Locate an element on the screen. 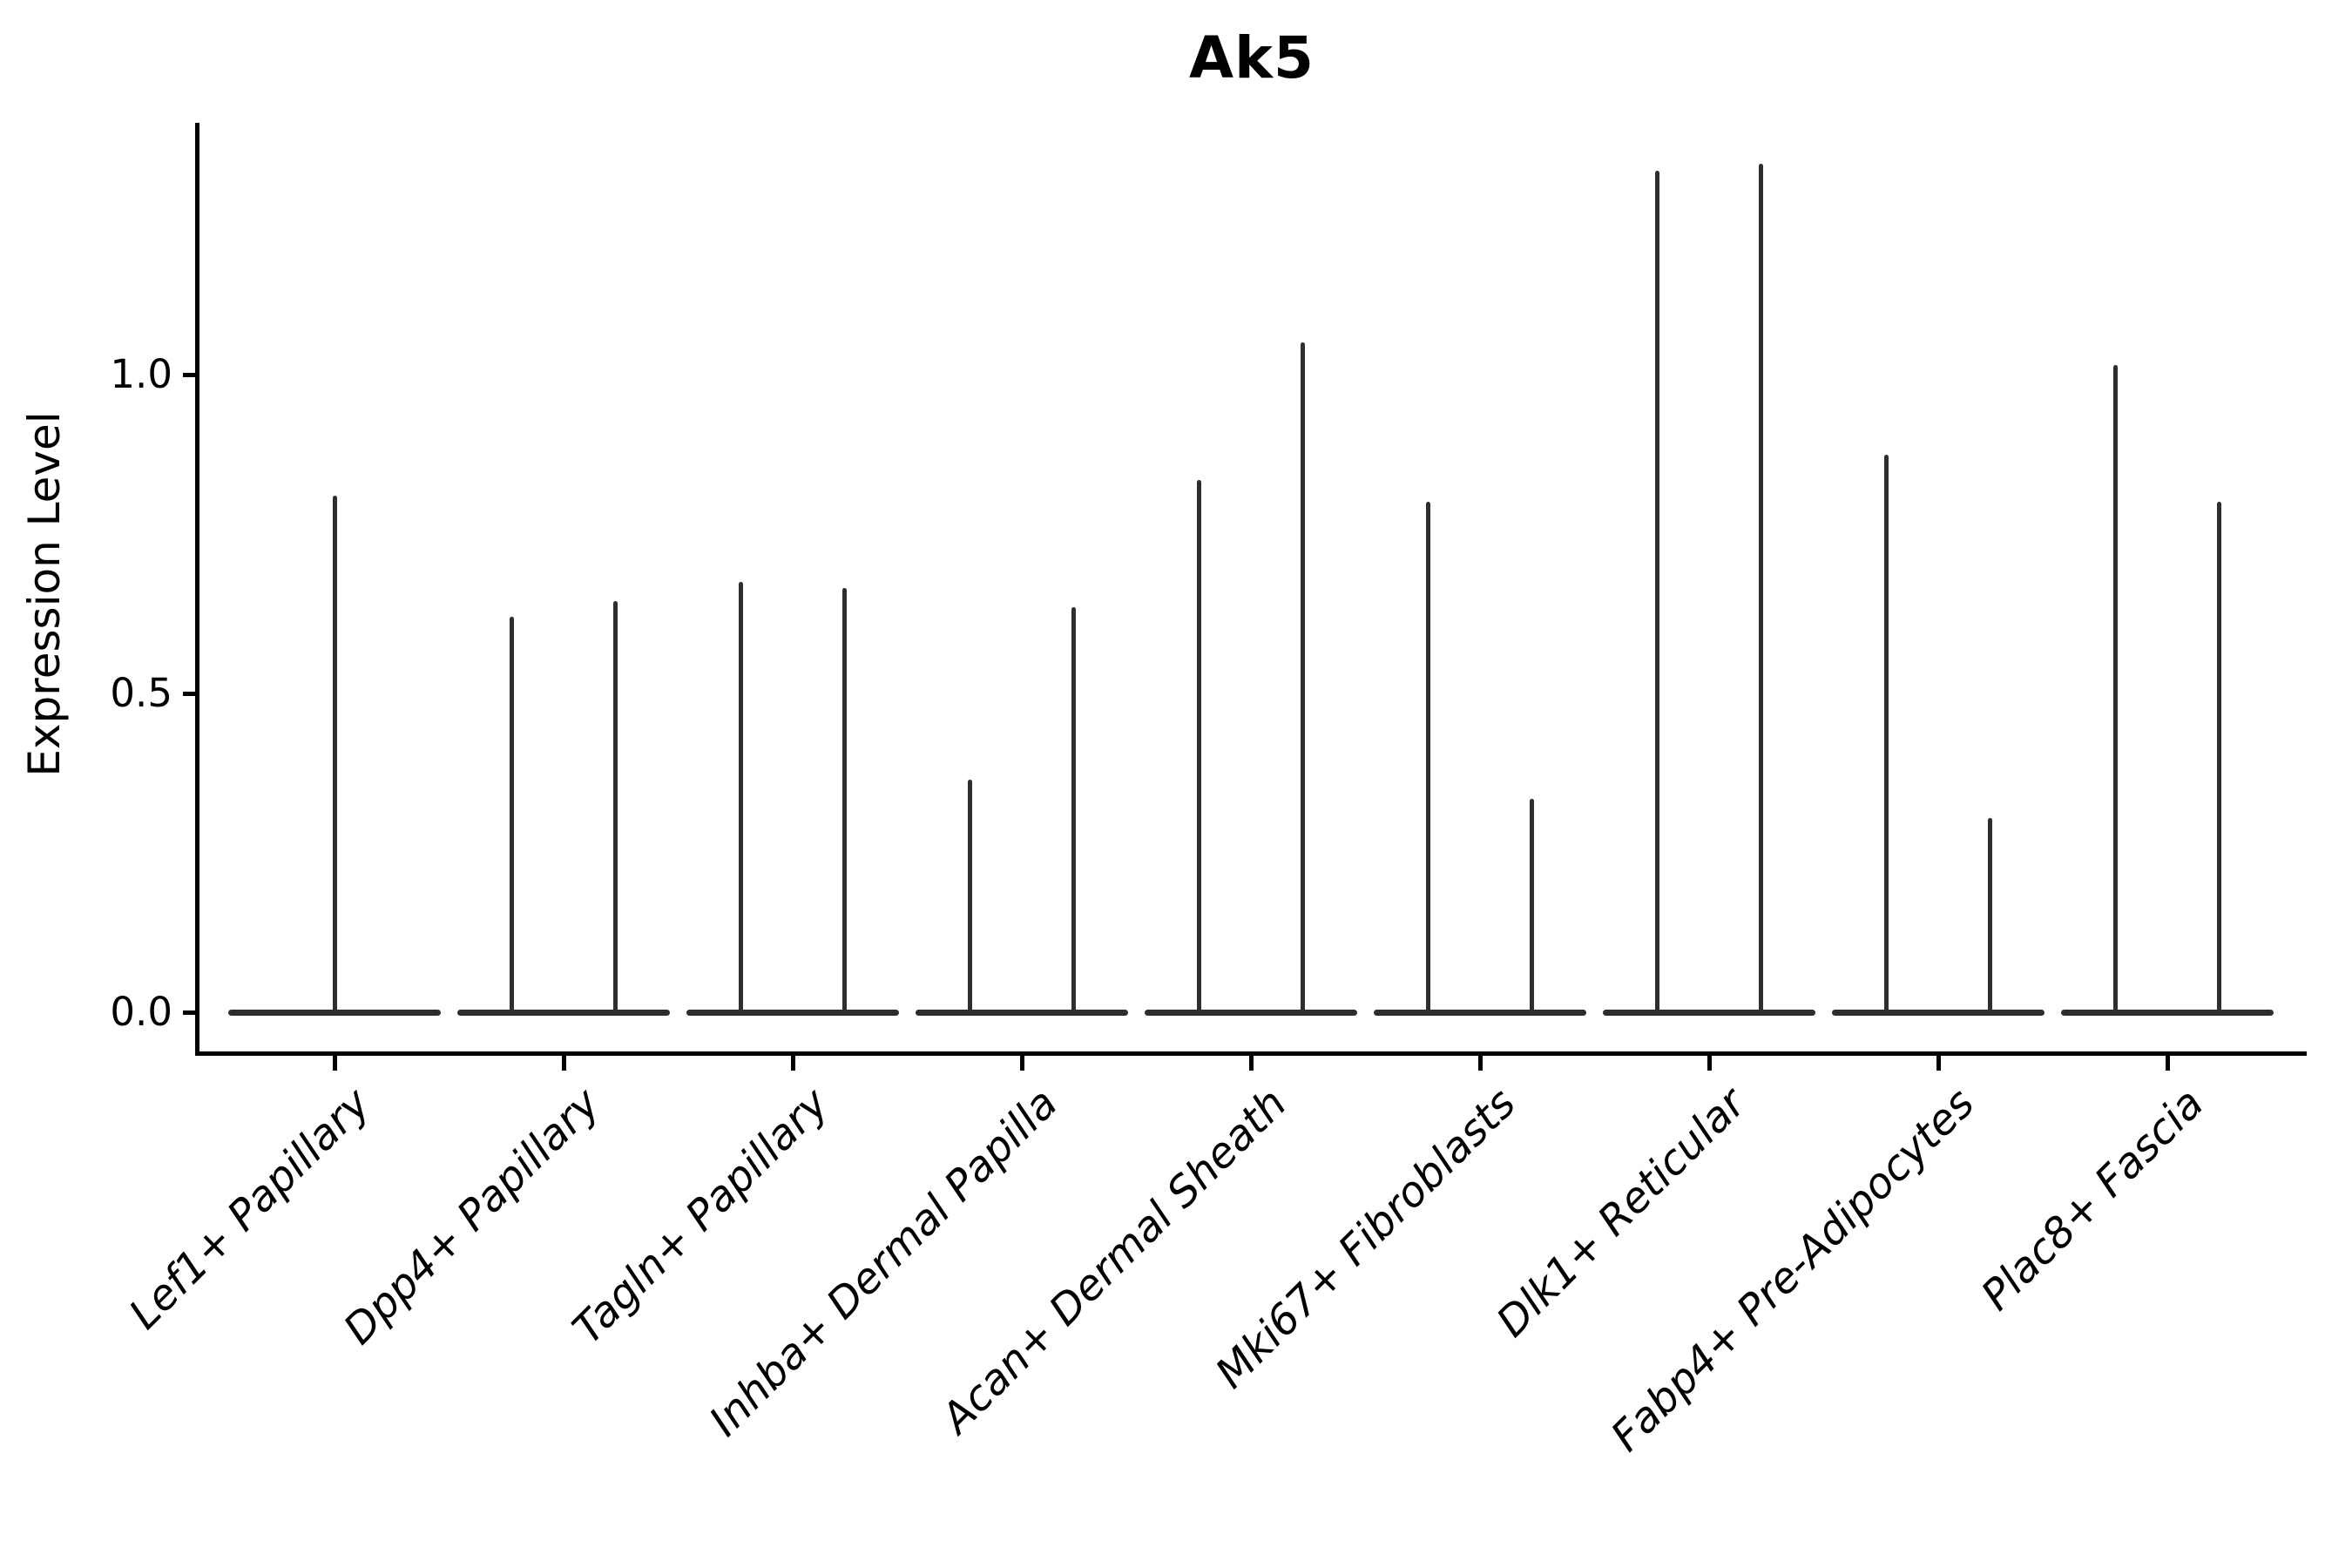  y-tick-label: 0.0 is located at coordinates (141, 1012).